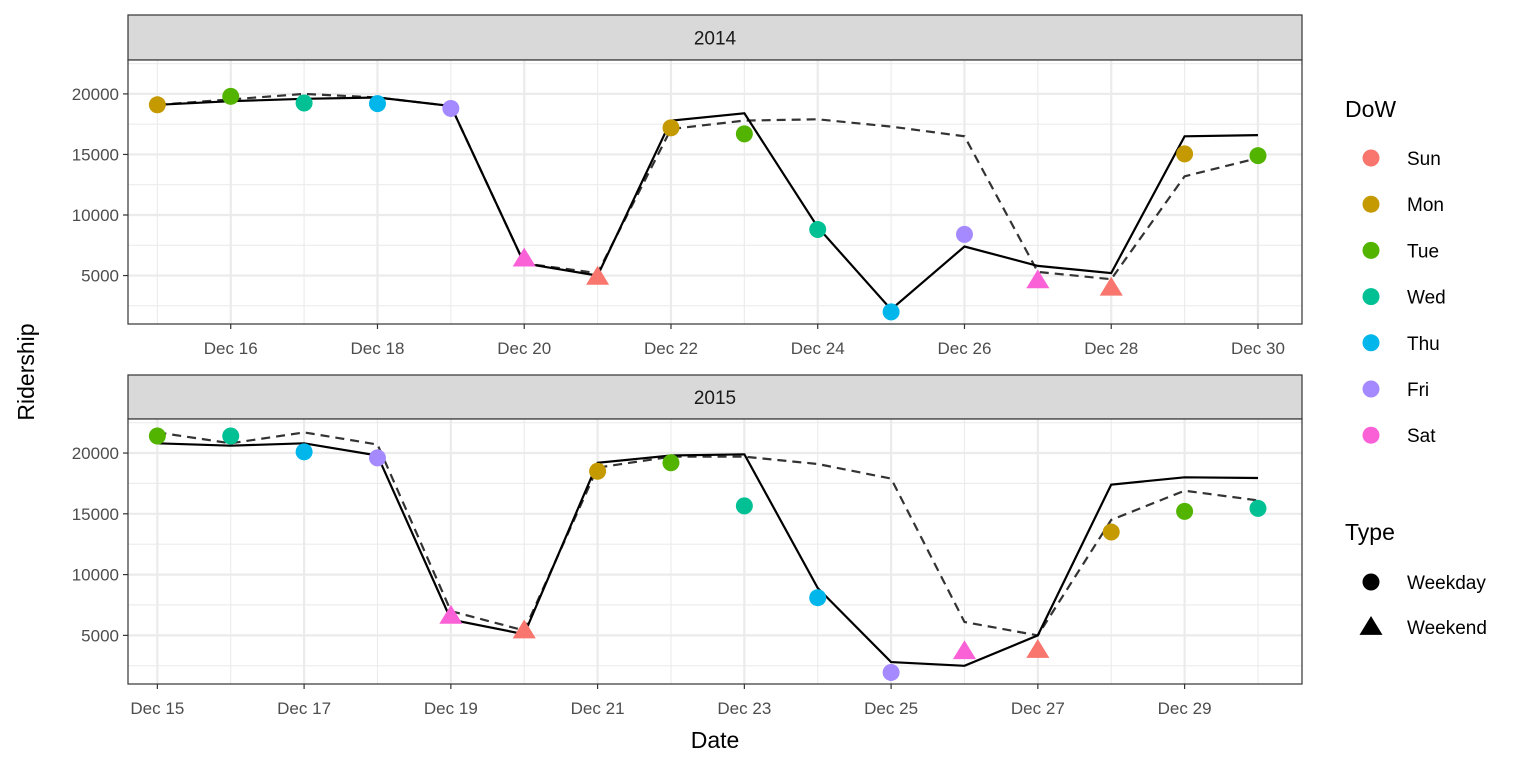  I want to click on legend-label-fri: Fri, so click(1418, 390).